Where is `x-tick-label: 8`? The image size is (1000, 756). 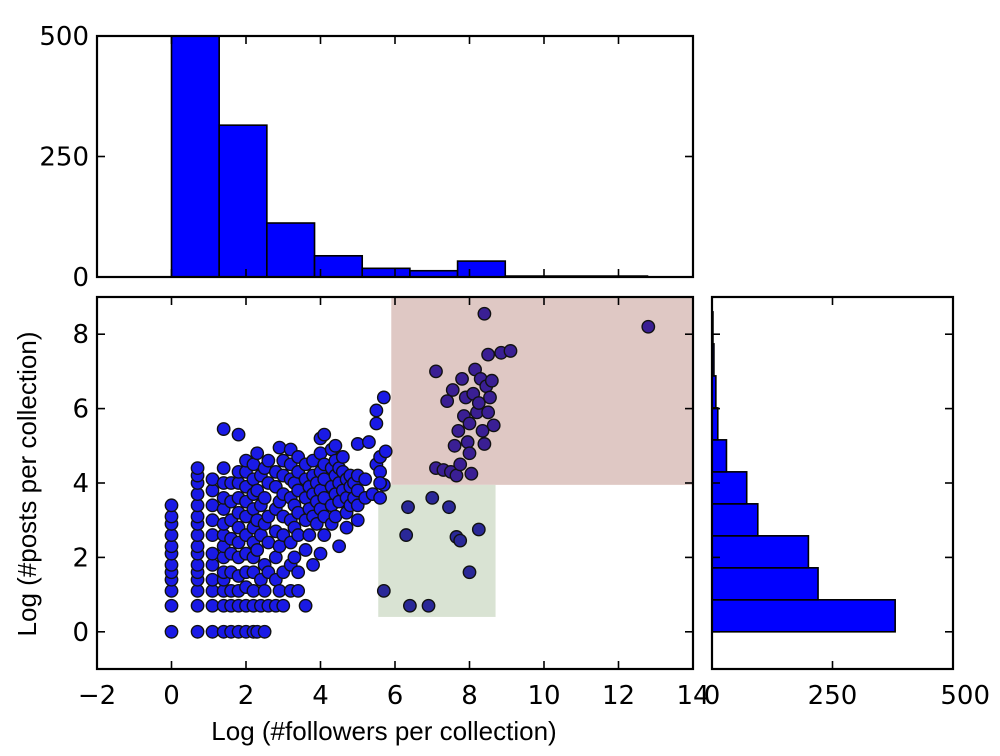 x-tick-label: 8 is located at coordinates (469, 696).